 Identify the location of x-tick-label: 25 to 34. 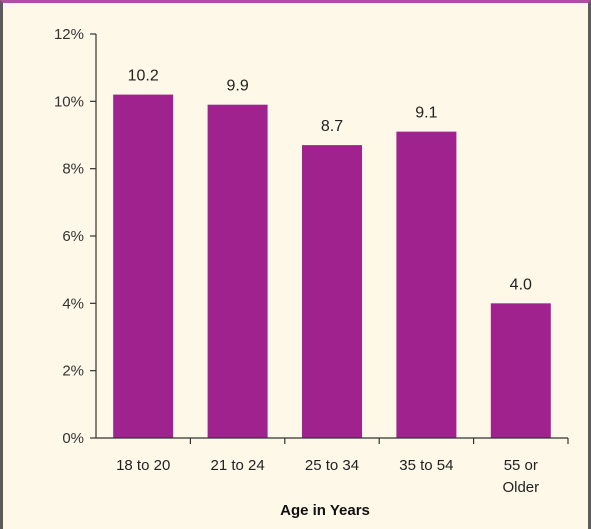
(332, 465).